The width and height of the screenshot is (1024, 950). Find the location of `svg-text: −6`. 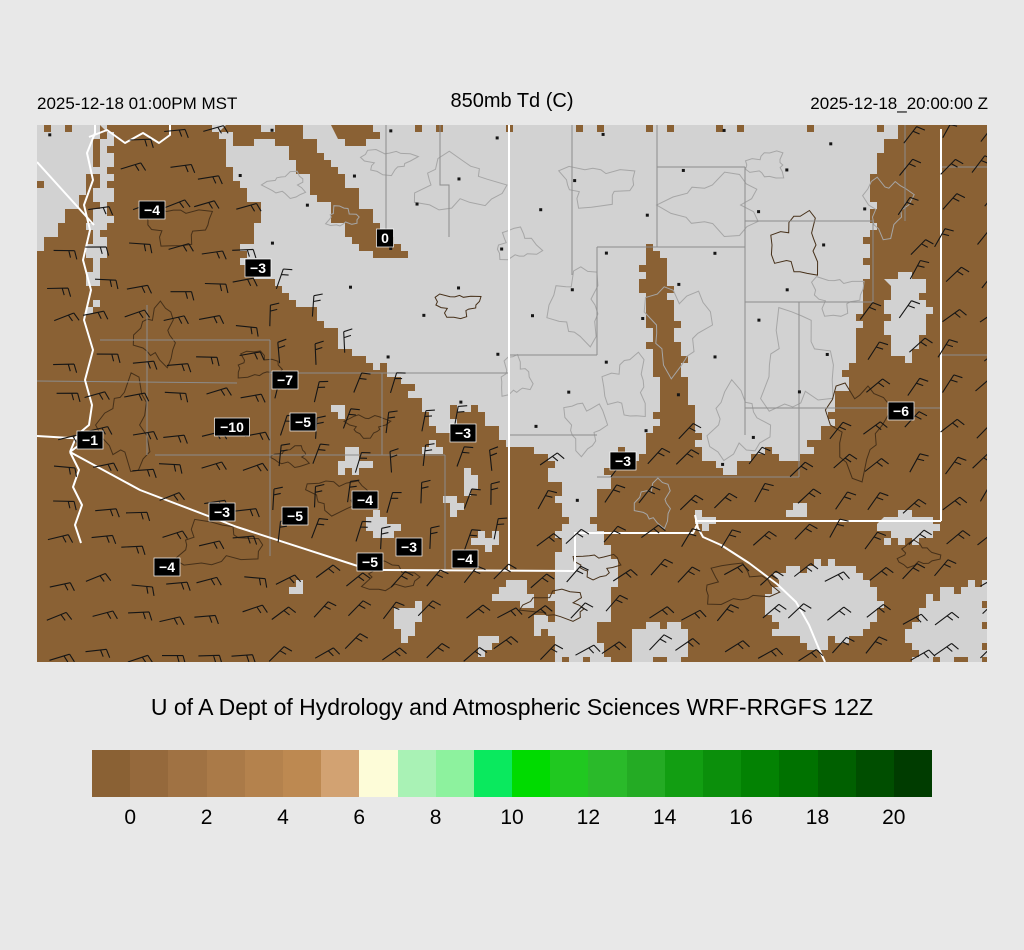

svg-text: −6 is located at coordinates (901, 411).